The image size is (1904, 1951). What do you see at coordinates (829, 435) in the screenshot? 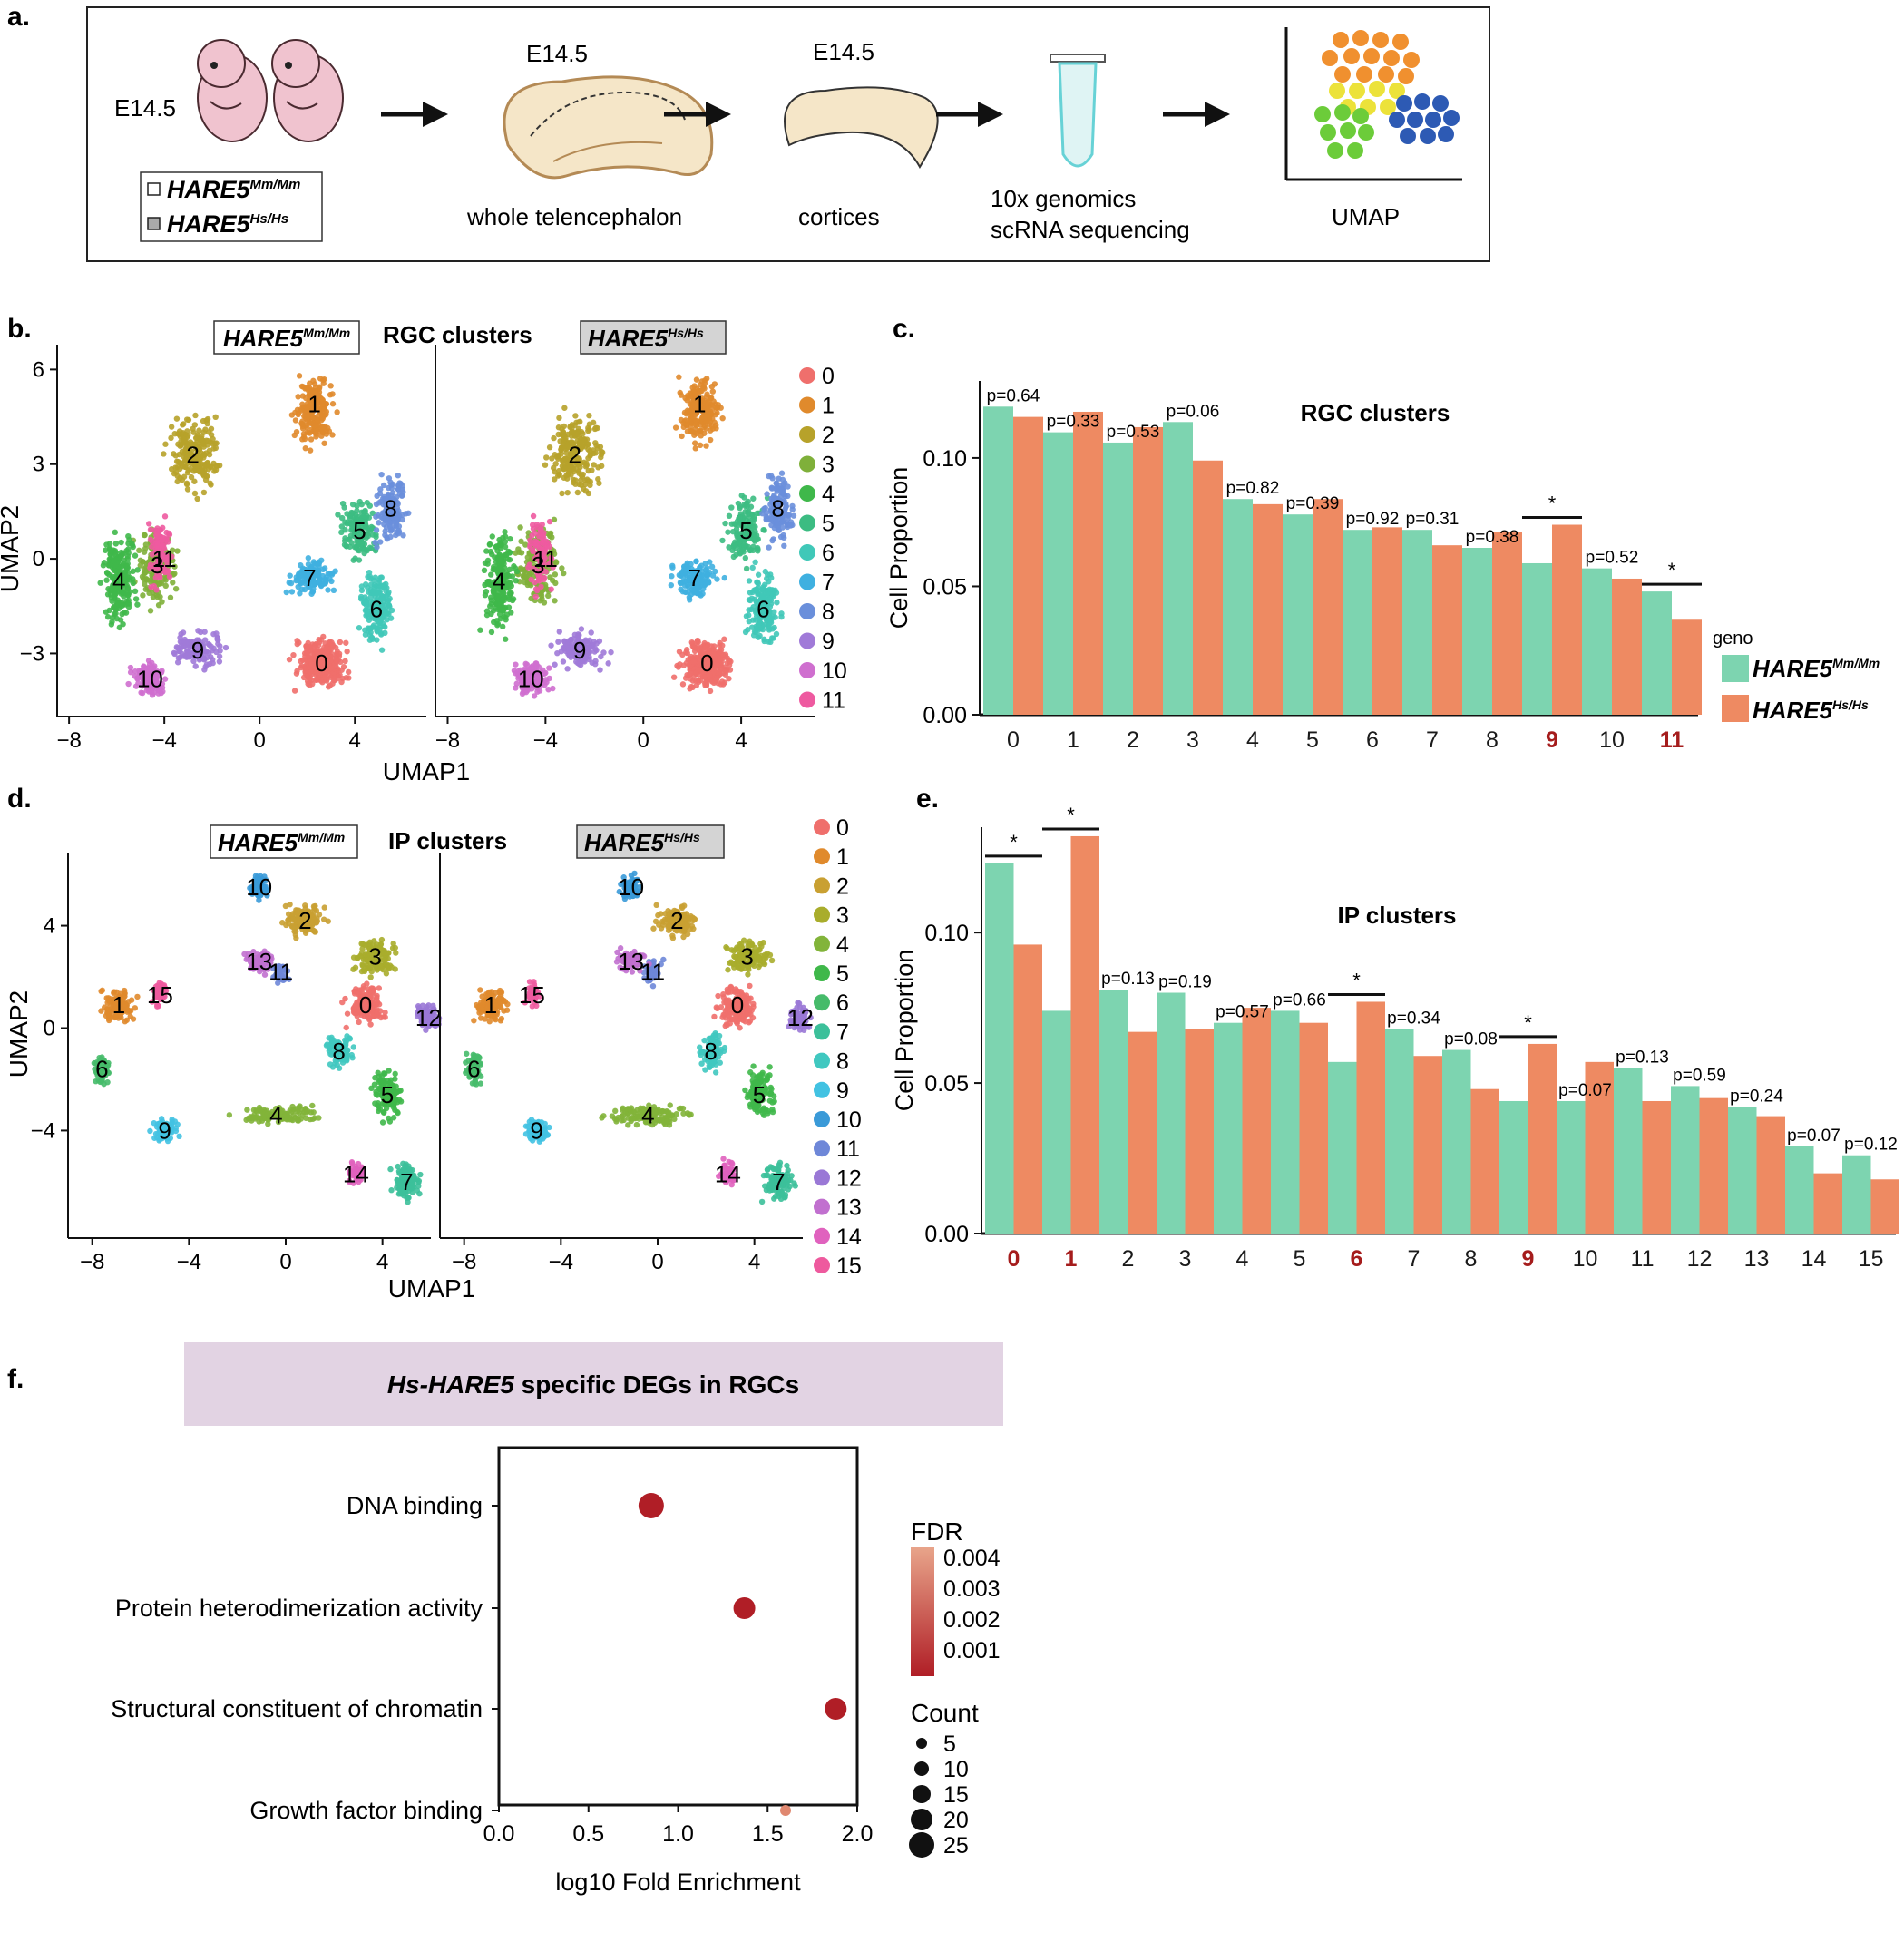
I see `cluster-legend-label: 2` at bounding box center [829, 435].